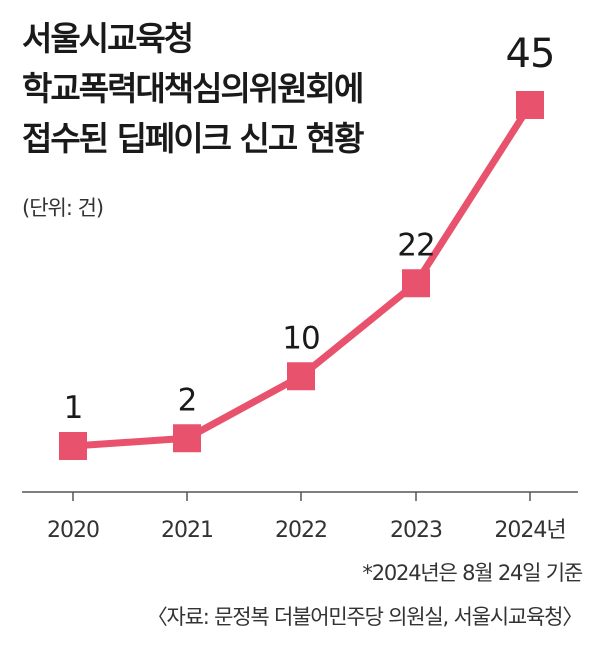 The height and width of the screenshot is (649, 600). What do you see at coordinates (529, 530) in the screenshot?
I see `x-tick-label: 2024년` at bounding box center [529, 530].